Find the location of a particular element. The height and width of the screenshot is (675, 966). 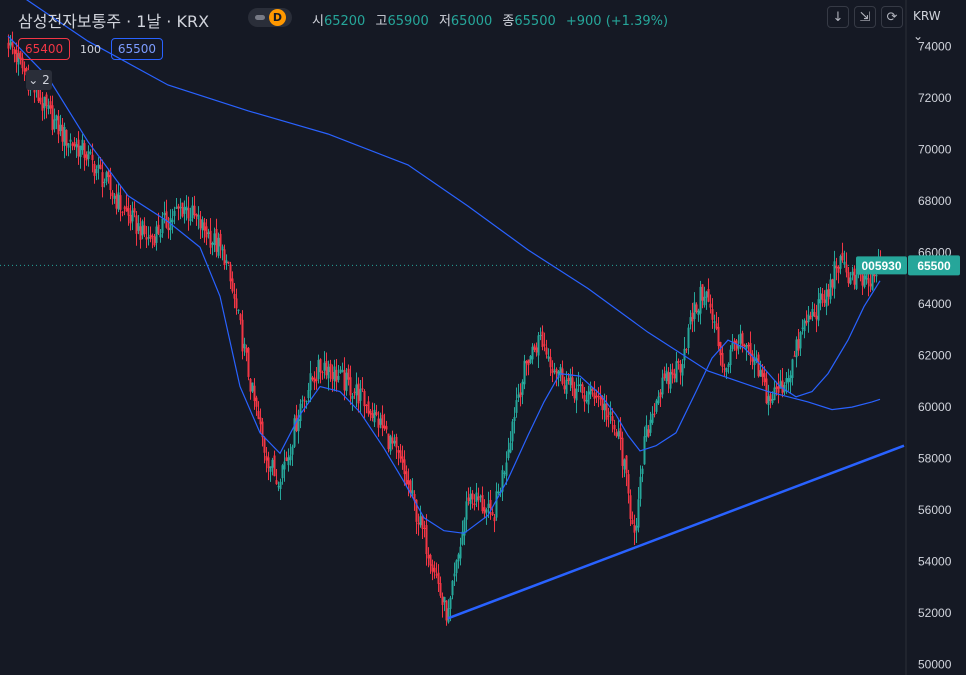

open-value: 65200 is located at coordinates (344, 21).